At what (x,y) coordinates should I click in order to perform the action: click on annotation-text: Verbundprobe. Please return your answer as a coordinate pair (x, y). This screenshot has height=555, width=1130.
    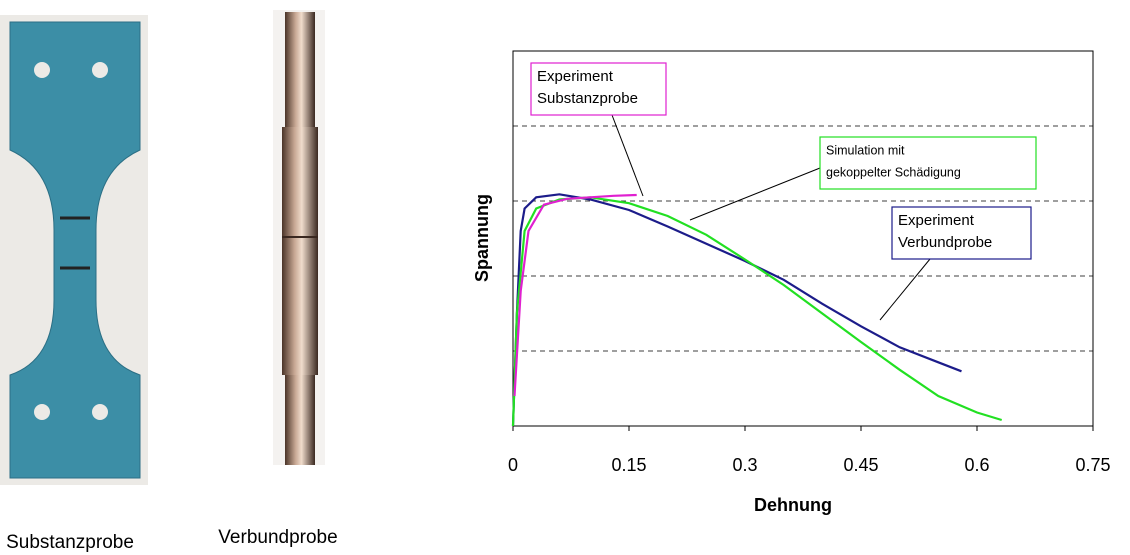
    Looking at the image, I should click on (945, 242).